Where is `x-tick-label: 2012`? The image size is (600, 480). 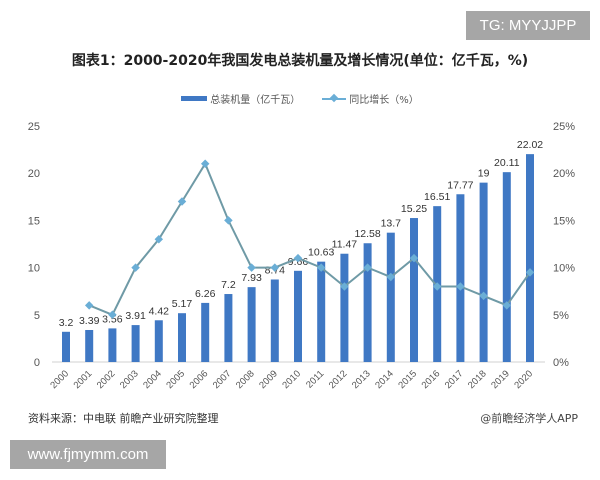 x-tick-label: 2012 is located at coordinates (338, 379).